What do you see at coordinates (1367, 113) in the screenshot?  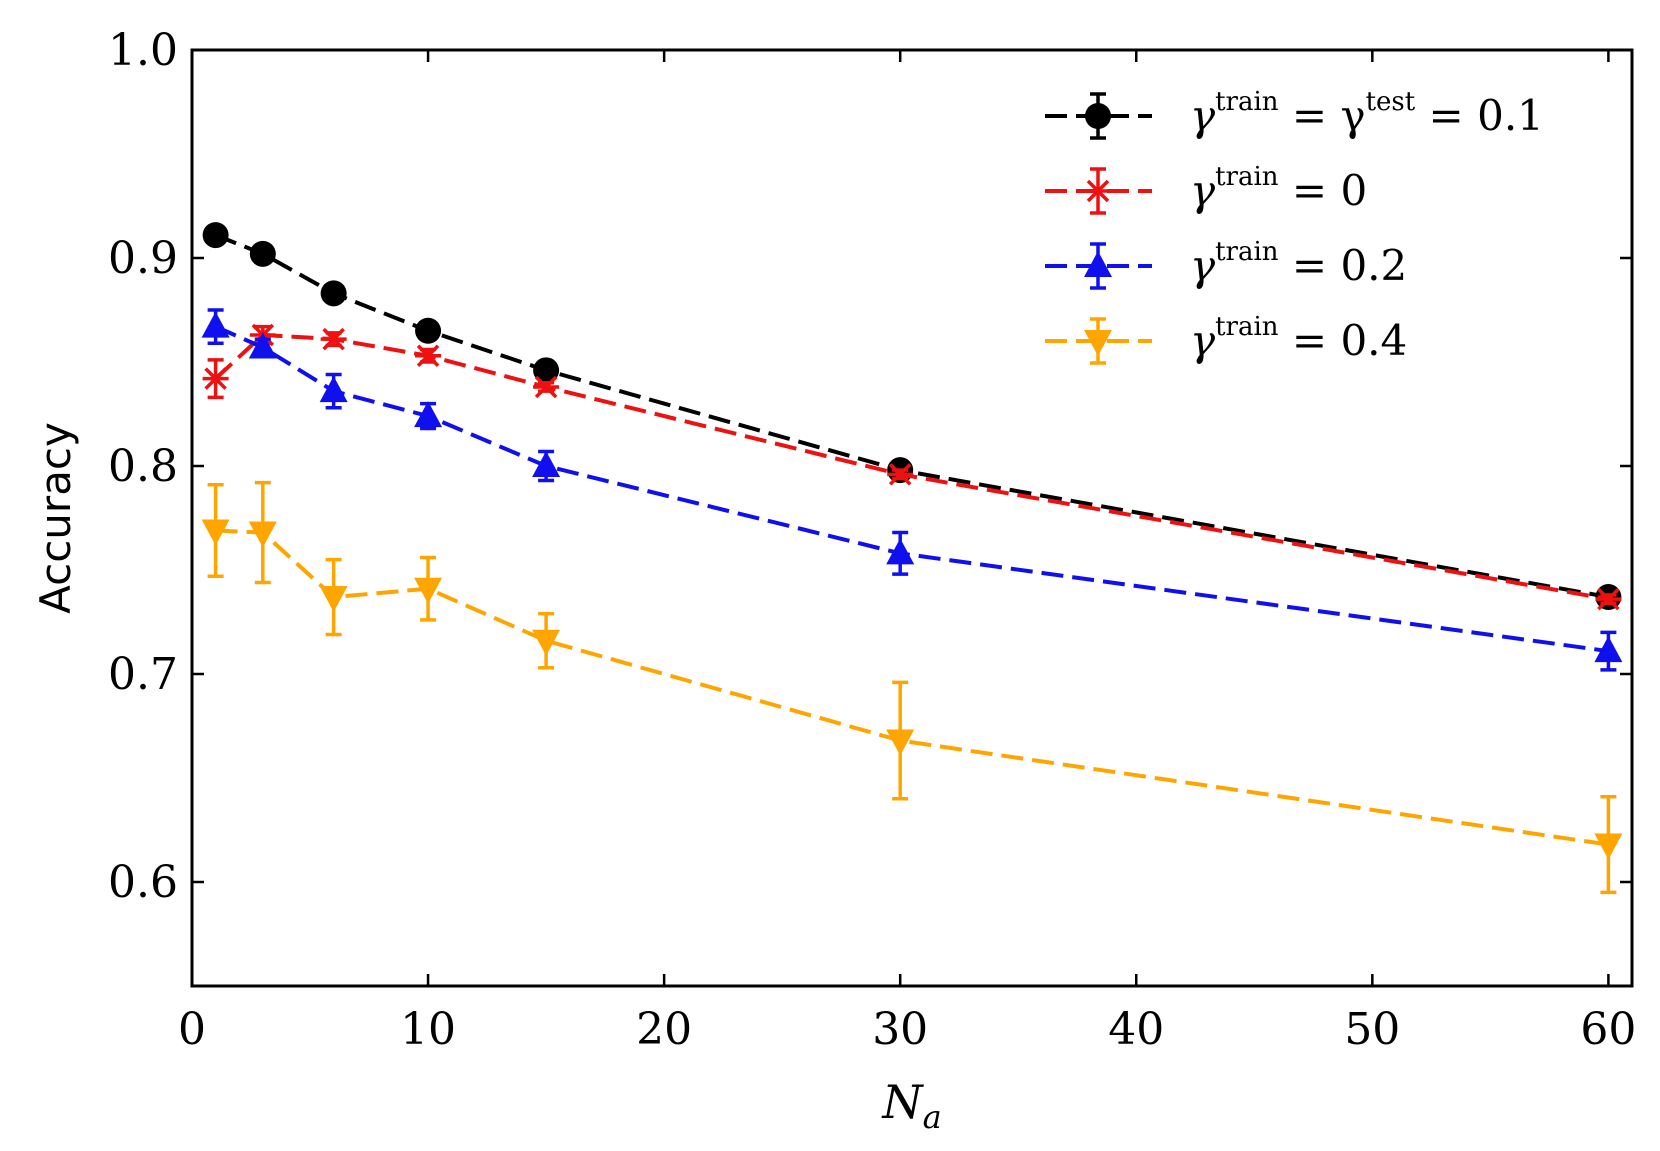 I see `legend-label-0: γtrain = γtest = 0.1` at bounding box center [1367, 113].